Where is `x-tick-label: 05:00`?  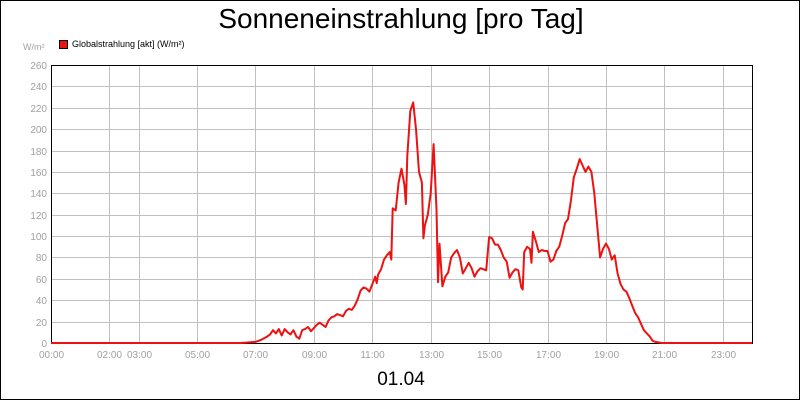 x-tick-label: 05:00 is located at coordinates (197, 355).